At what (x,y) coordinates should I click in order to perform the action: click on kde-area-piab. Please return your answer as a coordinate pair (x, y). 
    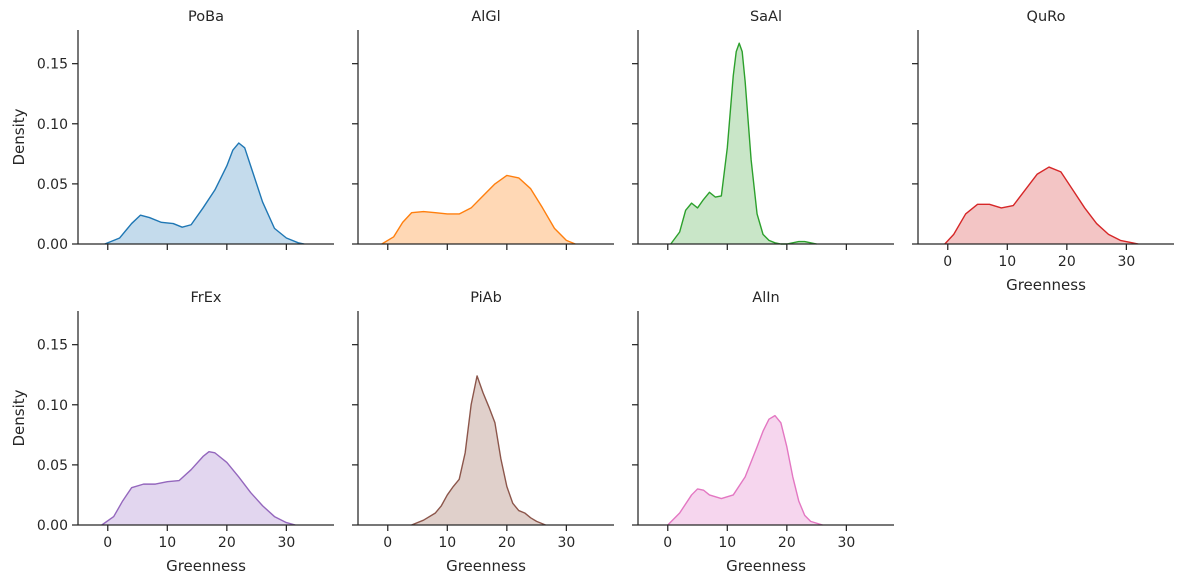
    Looking at the image, I should click on (478, 450).